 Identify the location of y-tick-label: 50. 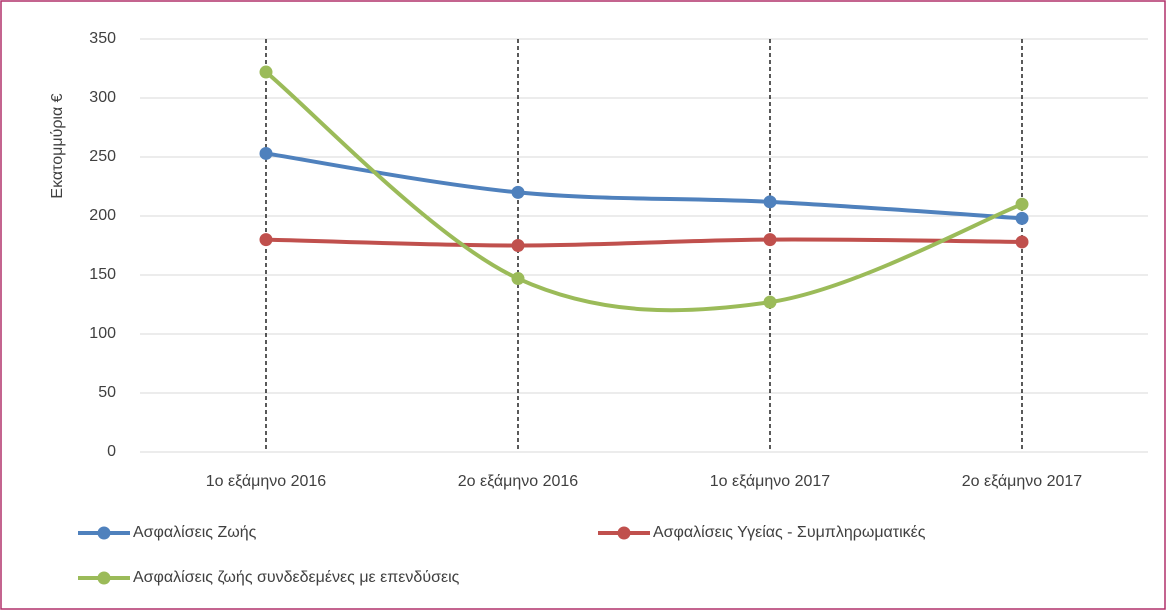
(107, 392).